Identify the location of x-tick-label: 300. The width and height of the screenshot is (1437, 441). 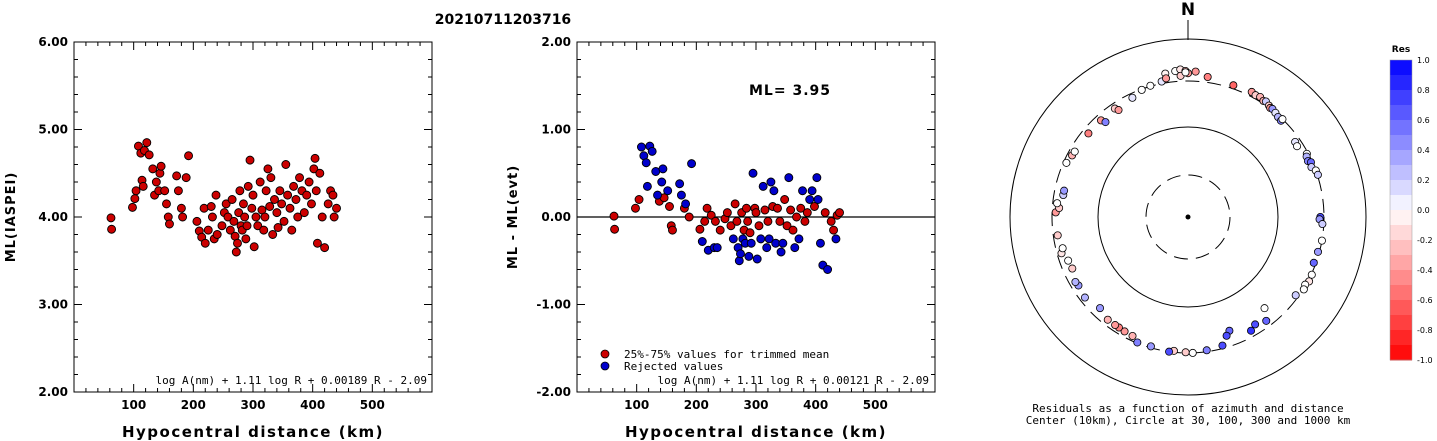
(252, 405).